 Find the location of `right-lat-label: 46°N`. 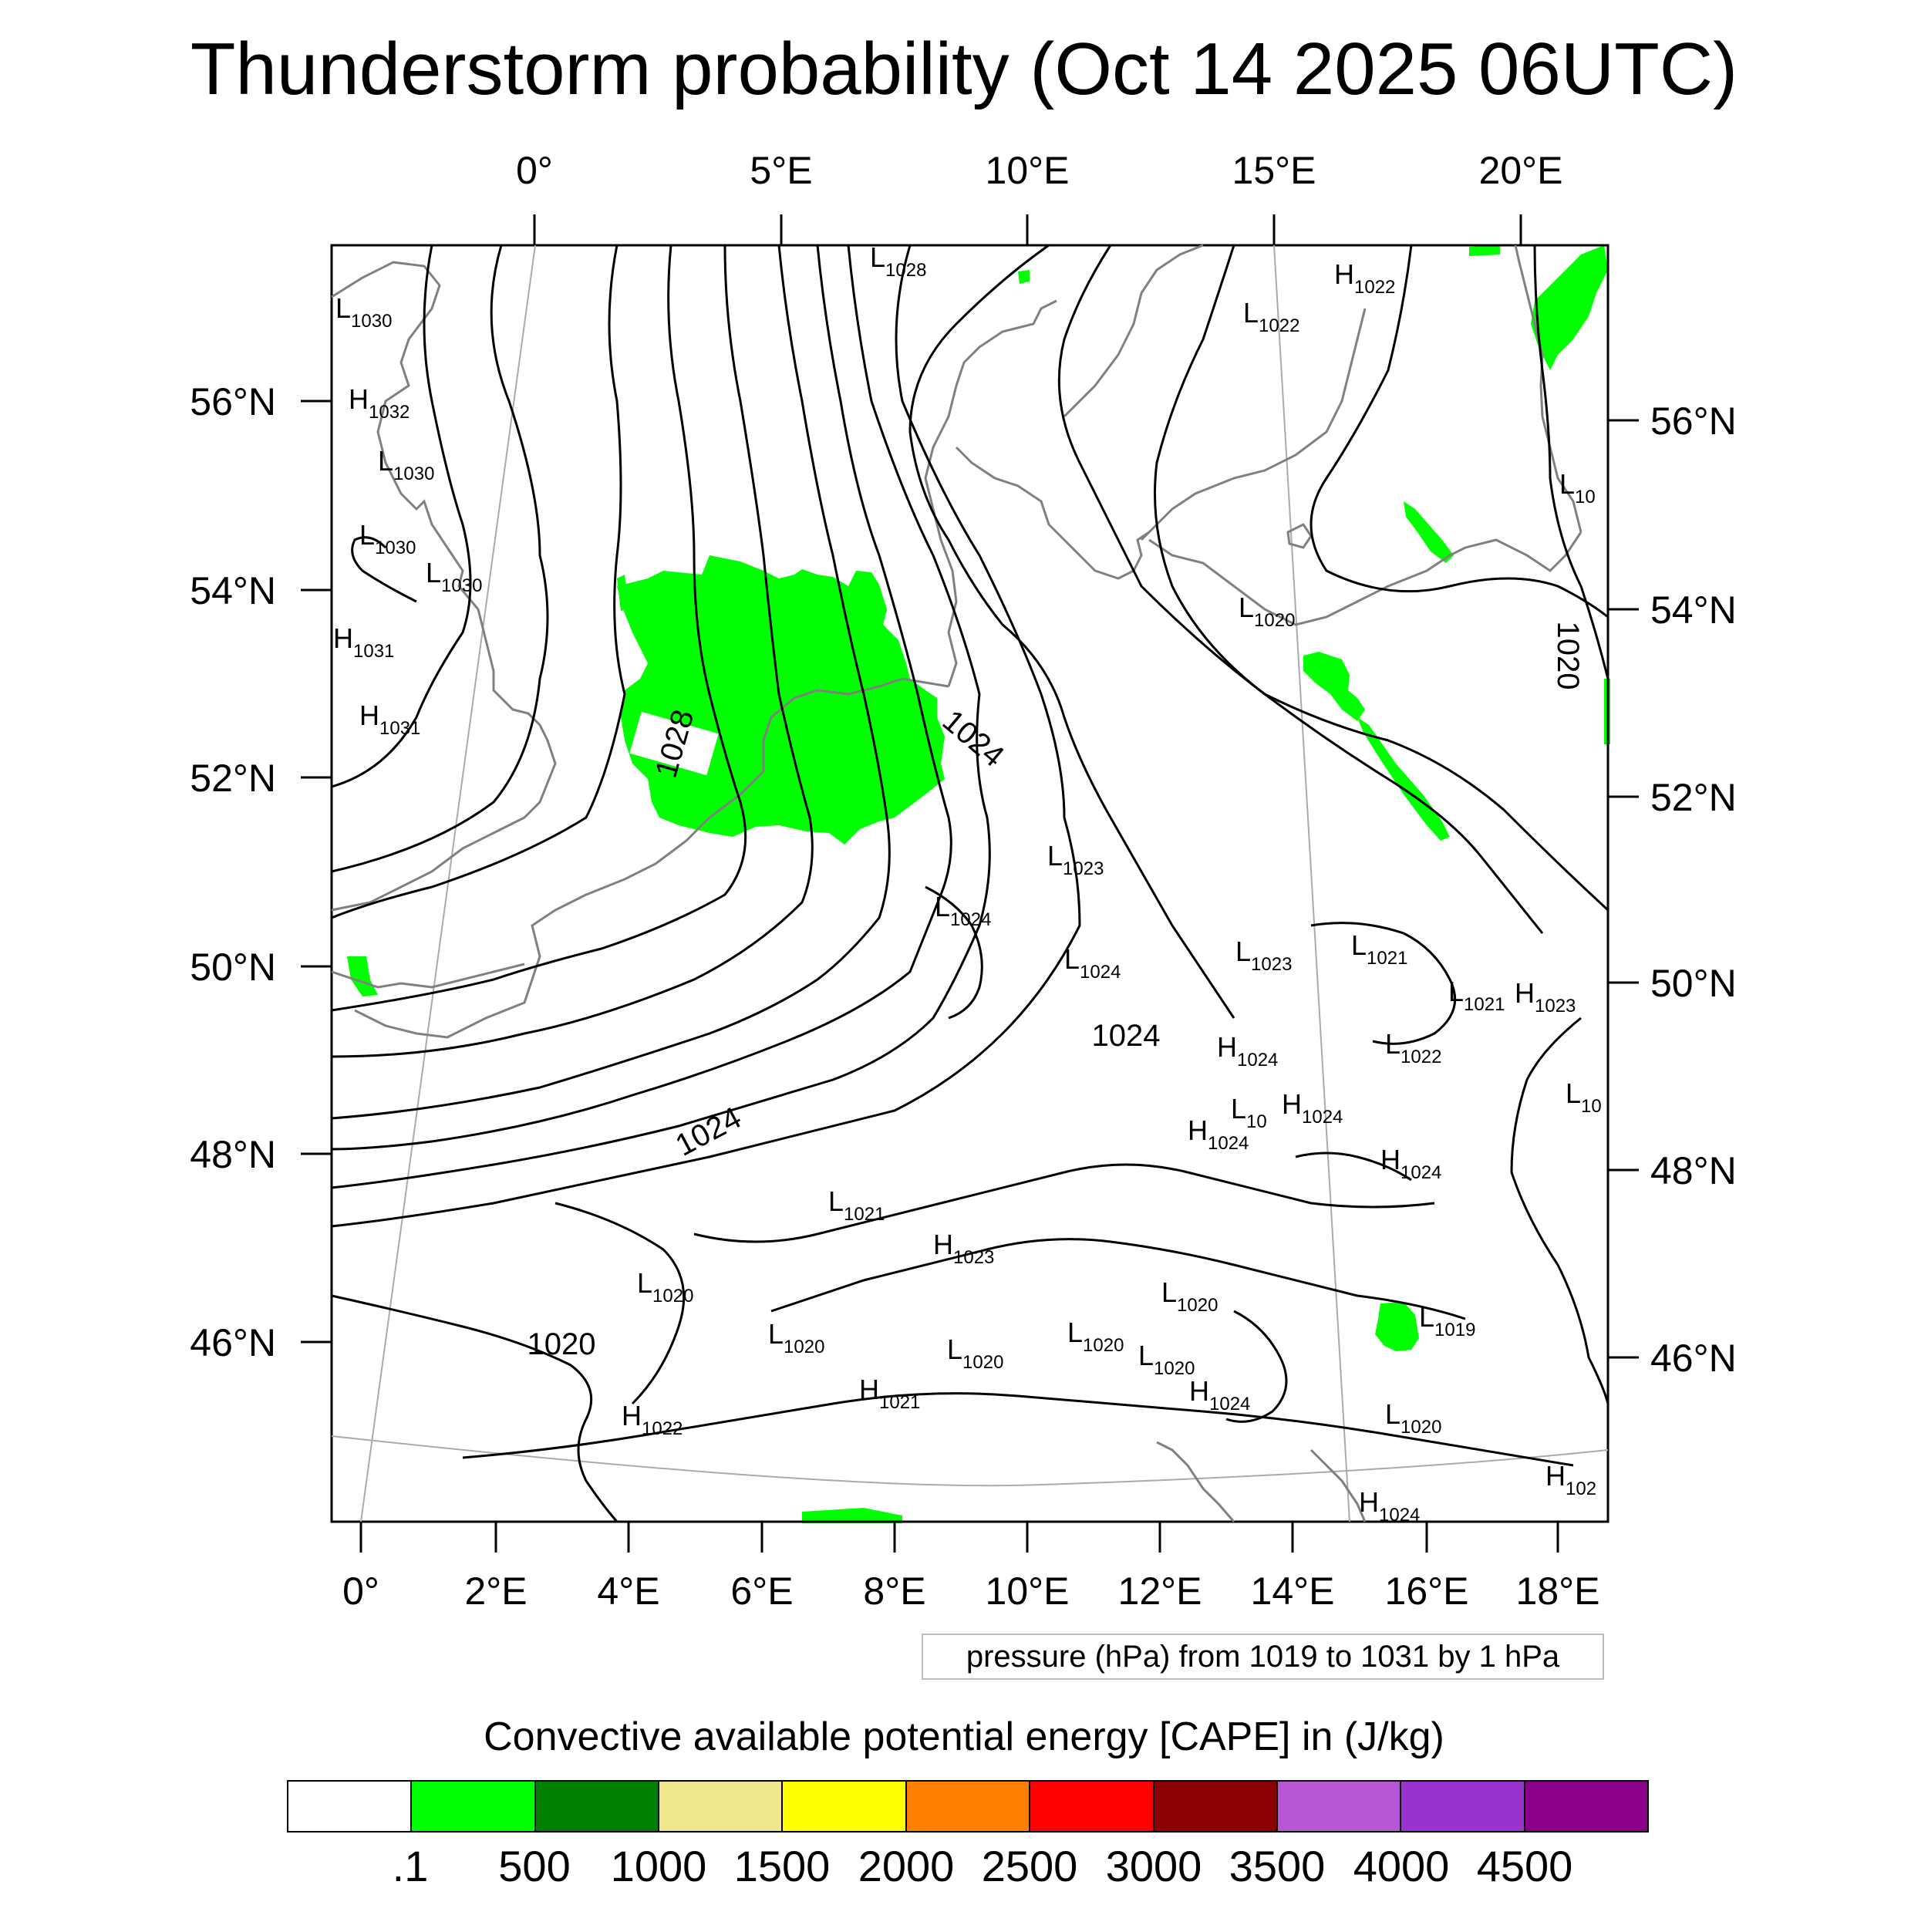

right-lat-label: 46°N is located at coordinates (1693, 1358).